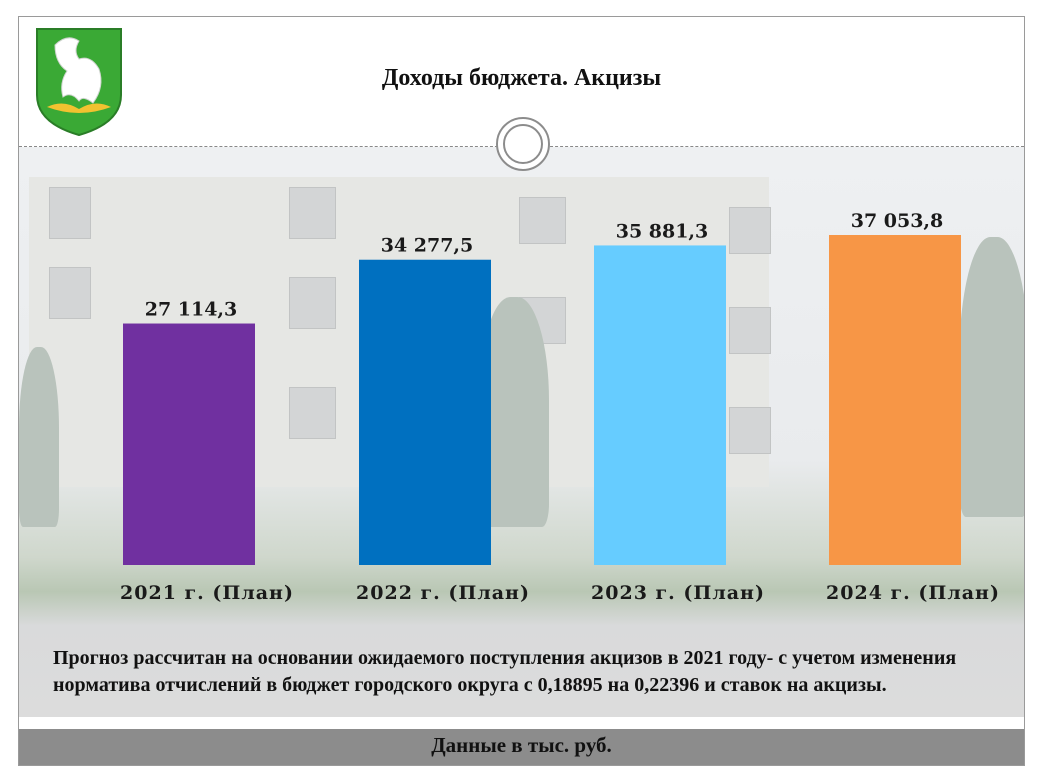 This screenshot has width=1042, height=780. What do you see at coordinates (678, 593) in the screenshot?
I see `x-tick-label-3: 2023 г. (План)` at bounding box center [678, 593].